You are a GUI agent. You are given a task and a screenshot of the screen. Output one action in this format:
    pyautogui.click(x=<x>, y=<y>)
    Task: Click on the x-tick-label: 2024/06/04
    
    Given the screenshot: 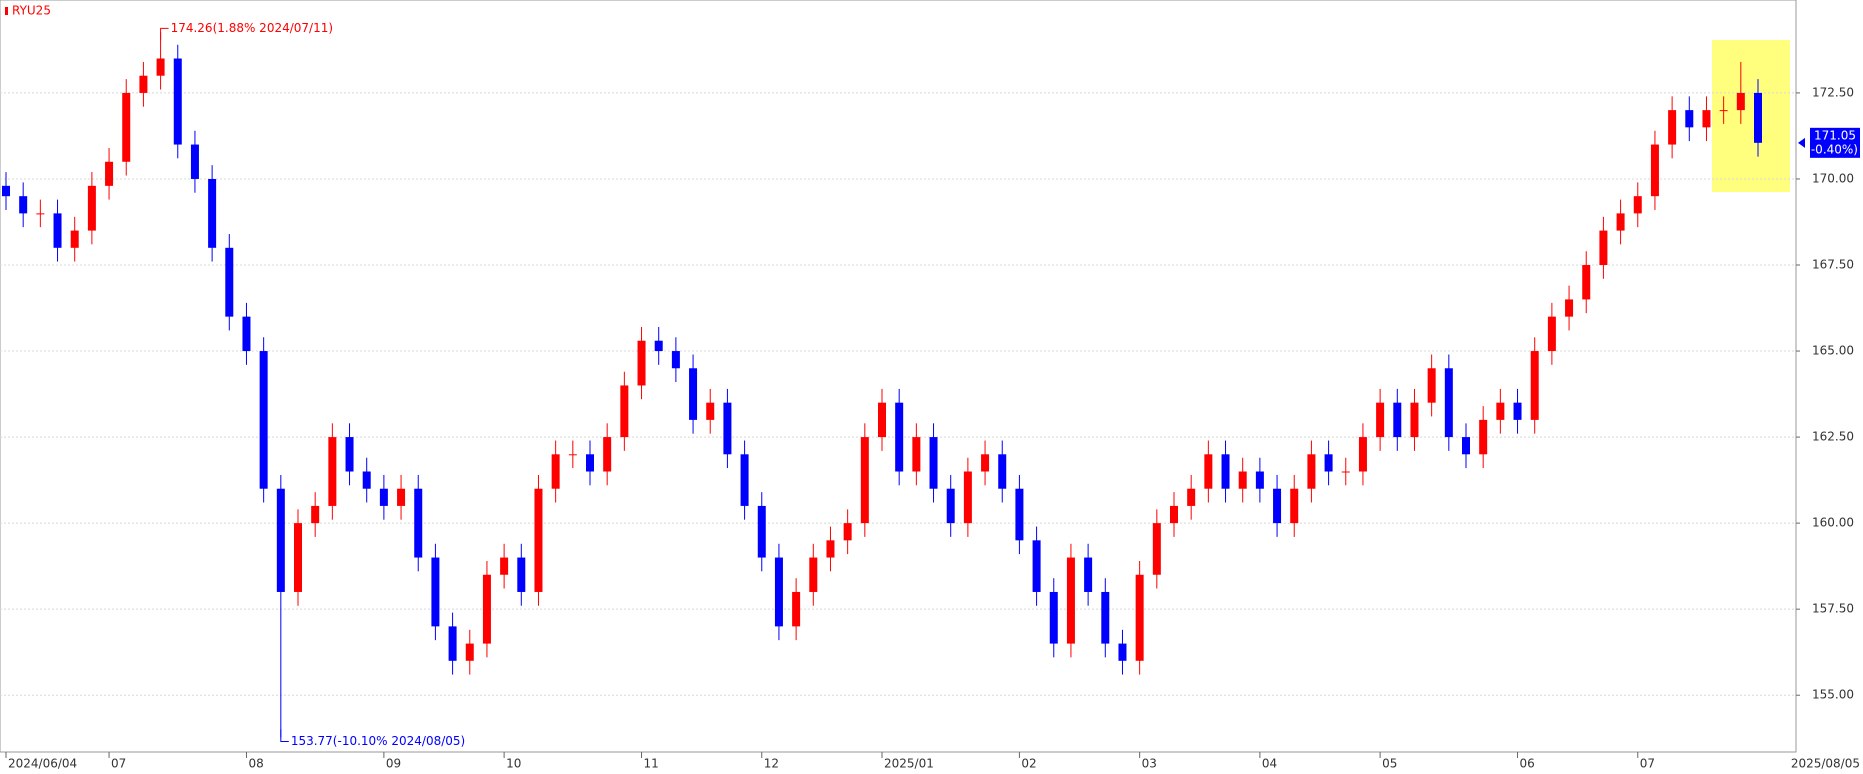 What is the action you would take?
    pyautogui.click(x=42, y=764)
    